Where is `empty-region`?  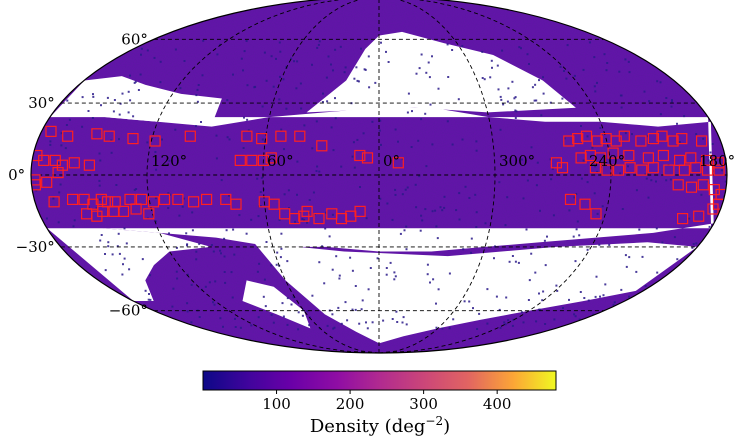 empty-region is located at coordinates (129, 264).